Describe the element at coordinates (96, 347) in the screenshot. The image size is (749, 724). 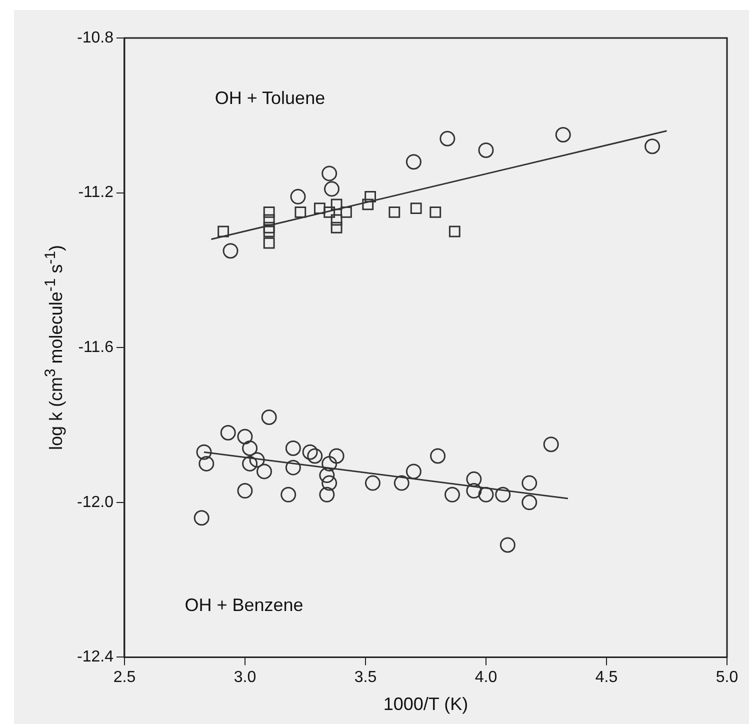
I see `y-tick-label: -11.6` at that location.